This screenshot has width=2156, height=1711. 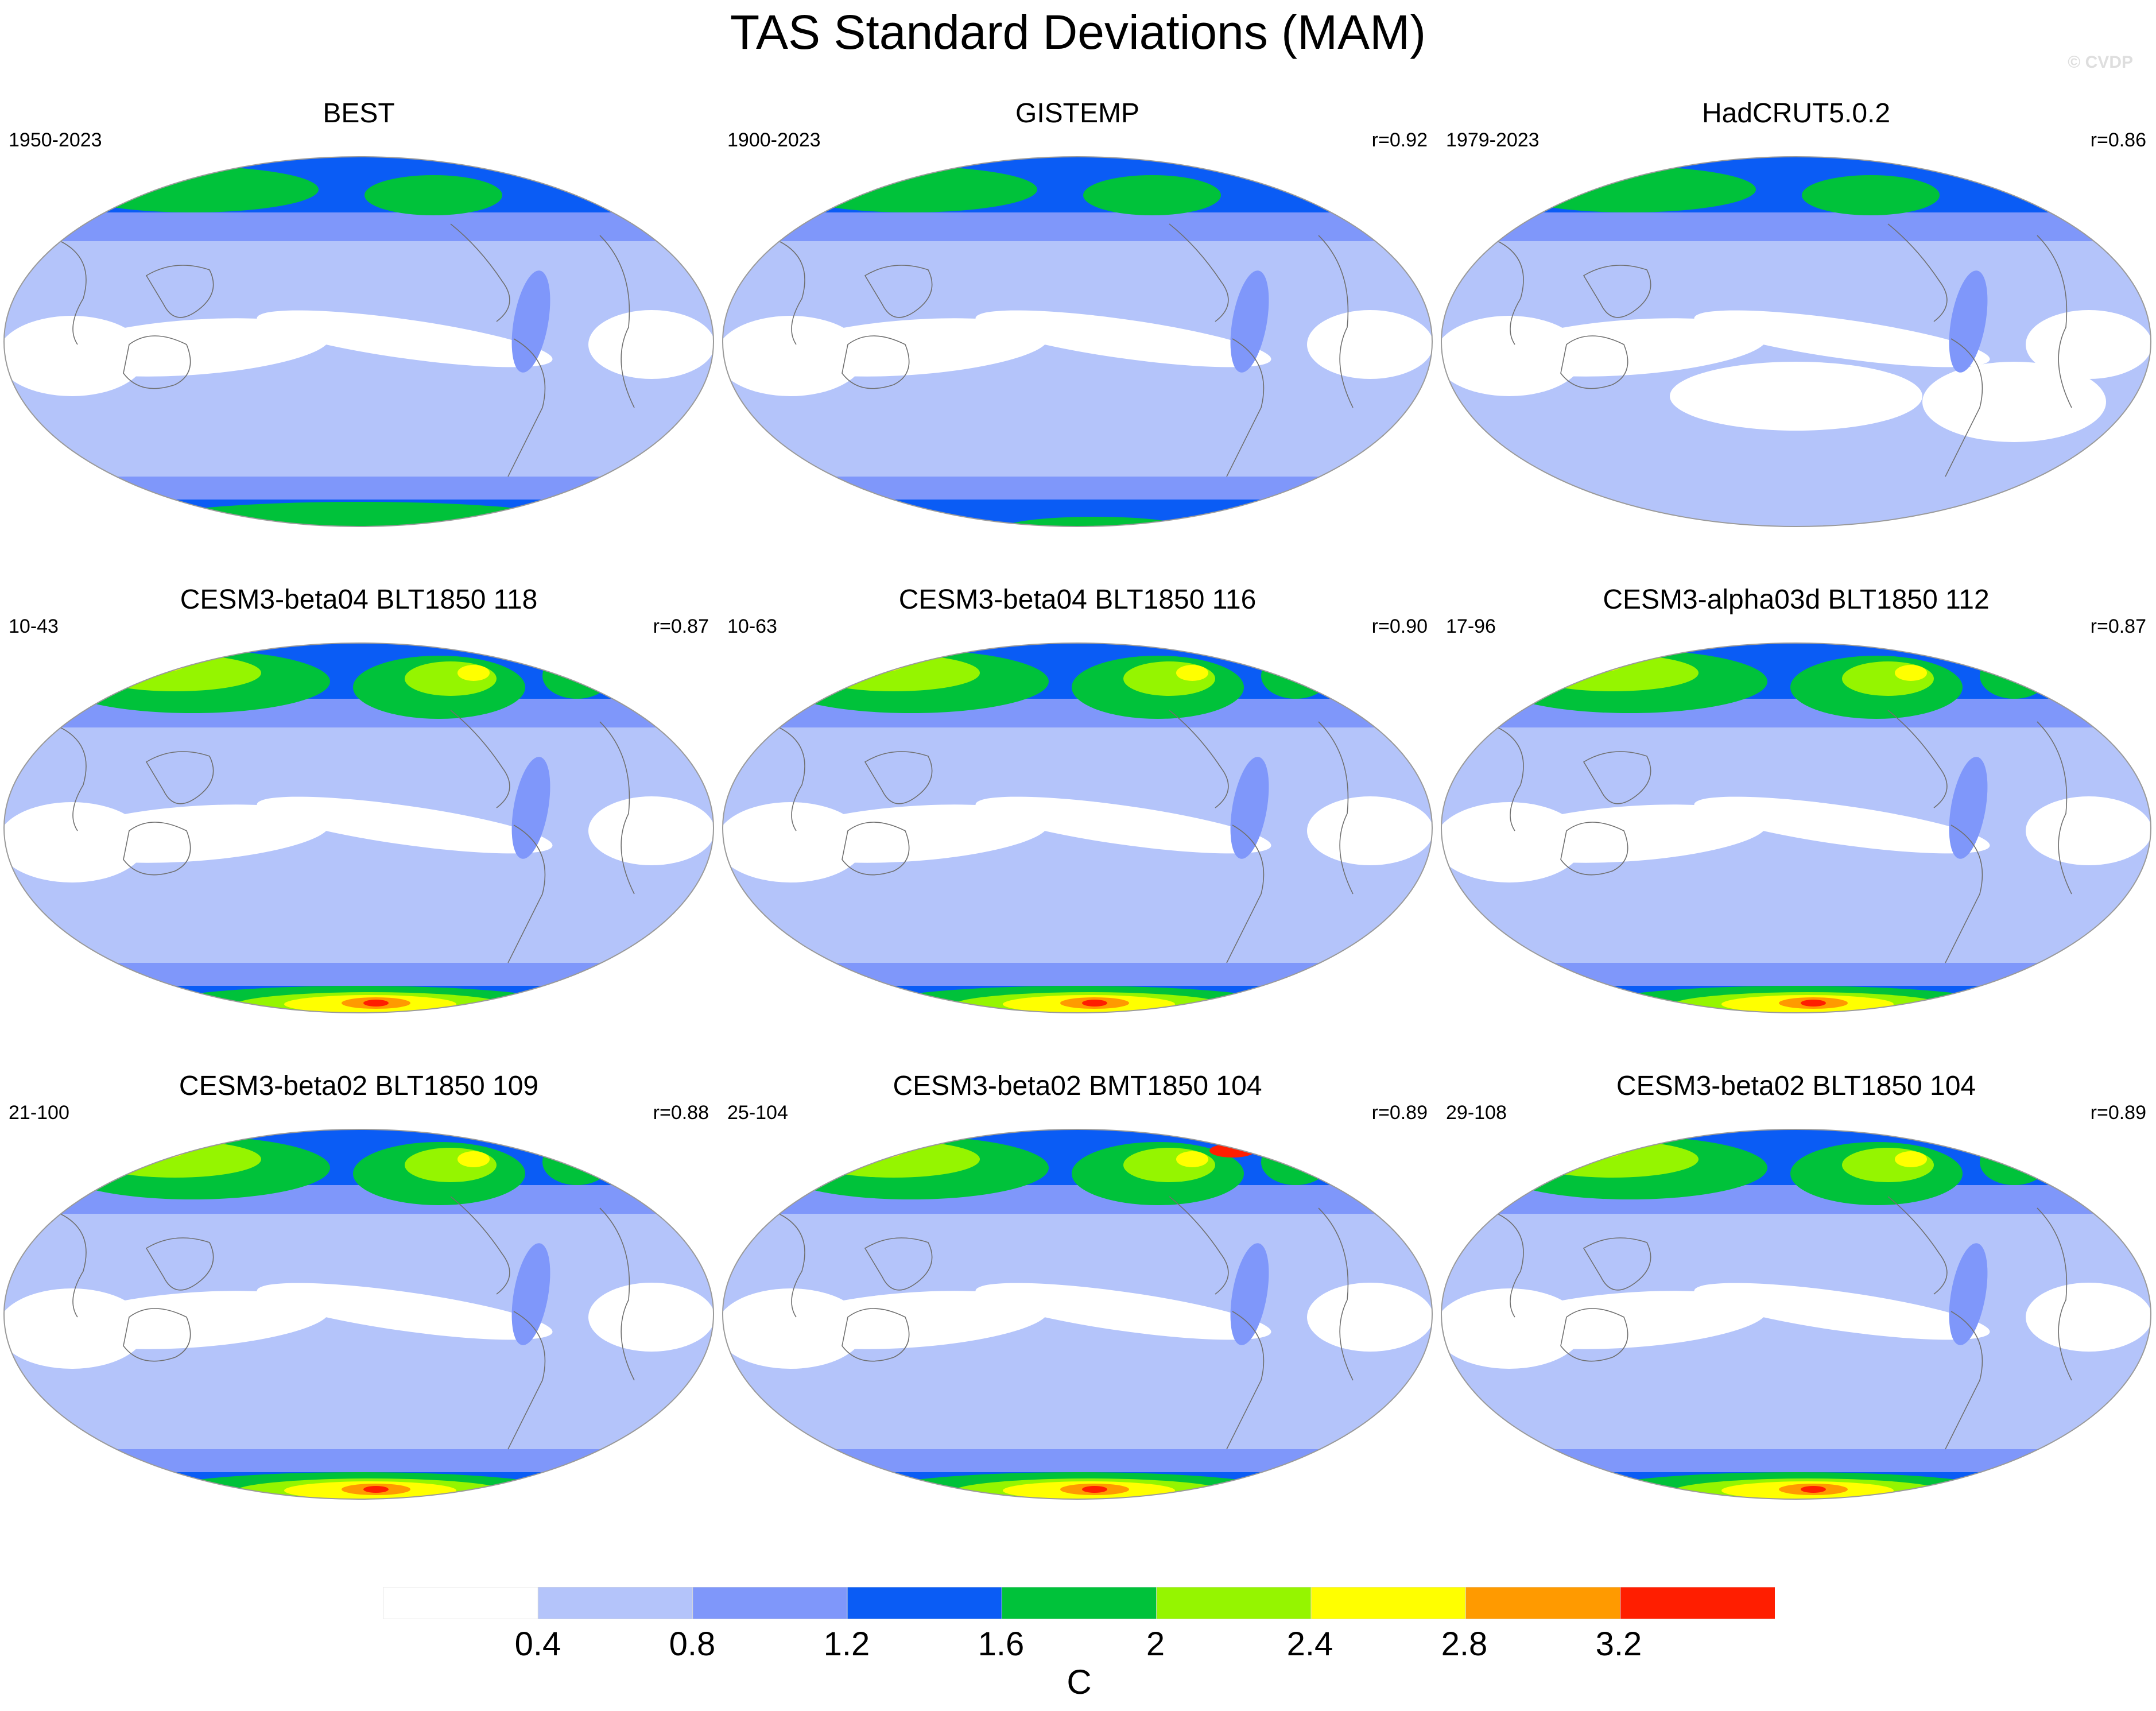 What do you see at coordinates (2100, 63) in the screenshot?
I see `copyright-watermark: © CVDP` at bounding box center [2100, 63].